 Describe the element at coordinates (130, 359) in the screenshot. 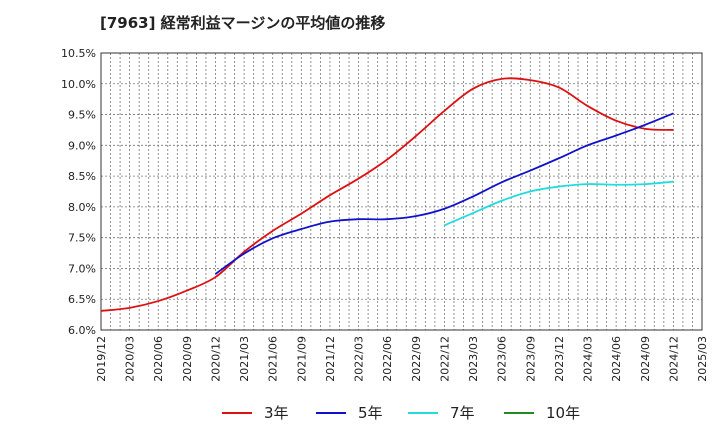

I see `x-tick-label: 2020/03` at that location.